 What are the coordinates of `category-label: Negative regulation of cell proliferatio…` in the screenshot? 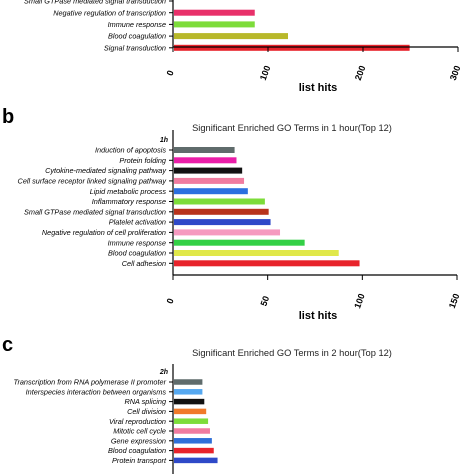 It's located at (104, 232).